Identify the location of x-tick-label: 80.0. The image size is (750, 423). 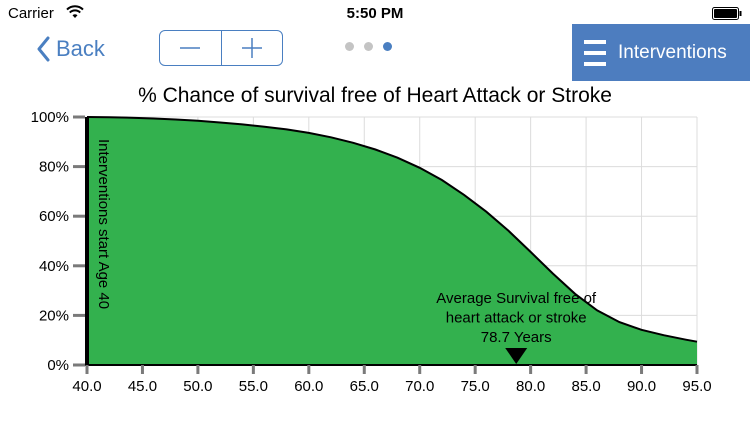
(530, 386).